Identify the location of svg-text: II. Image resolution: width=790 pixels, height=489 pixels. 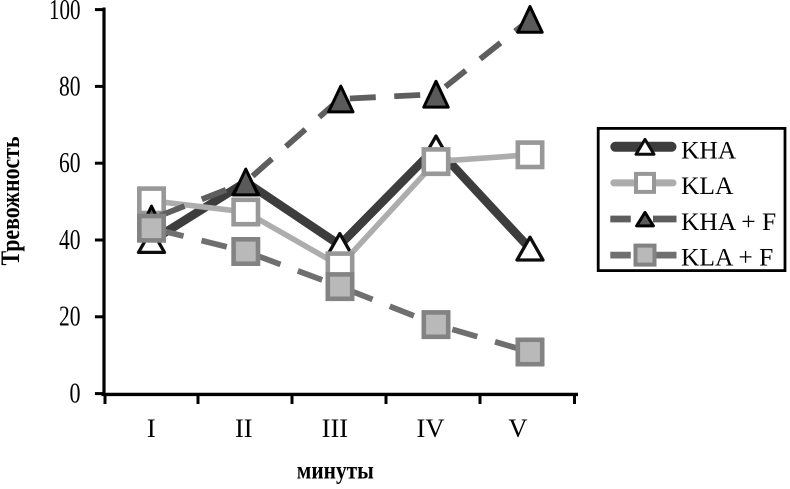
(244, 428).